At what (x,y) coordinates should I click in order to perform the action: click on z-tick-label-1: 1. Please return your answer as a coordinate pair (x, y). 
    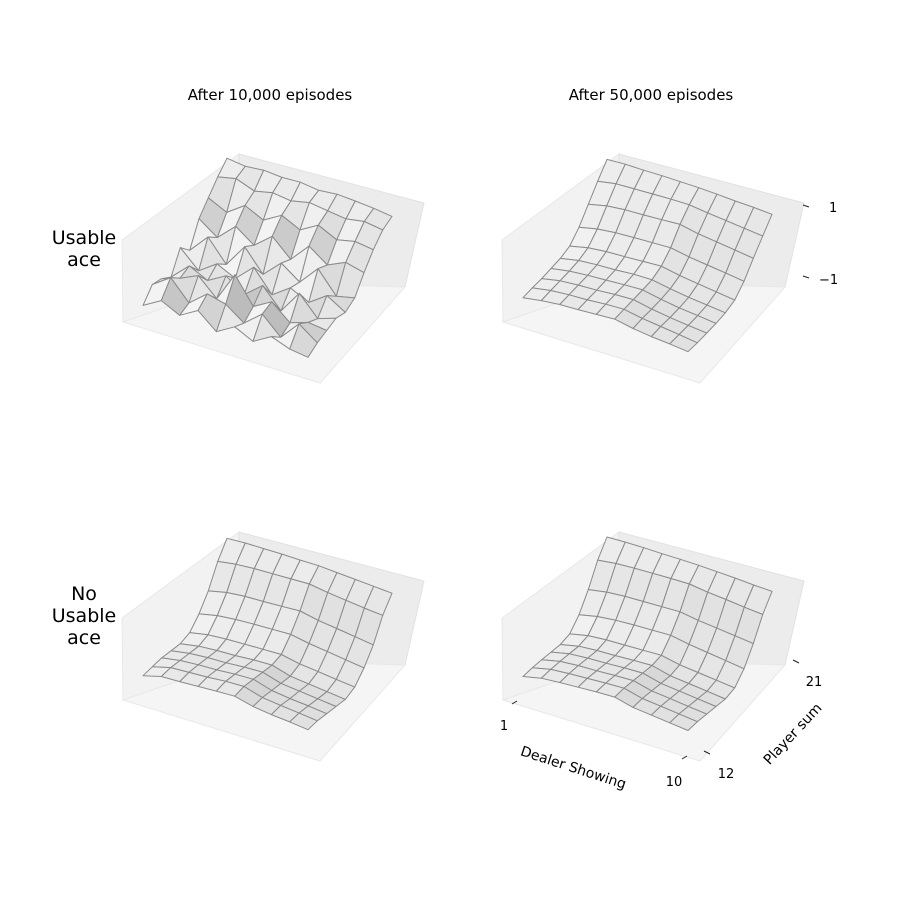
    Looking at the image, I should click on (833, 208).